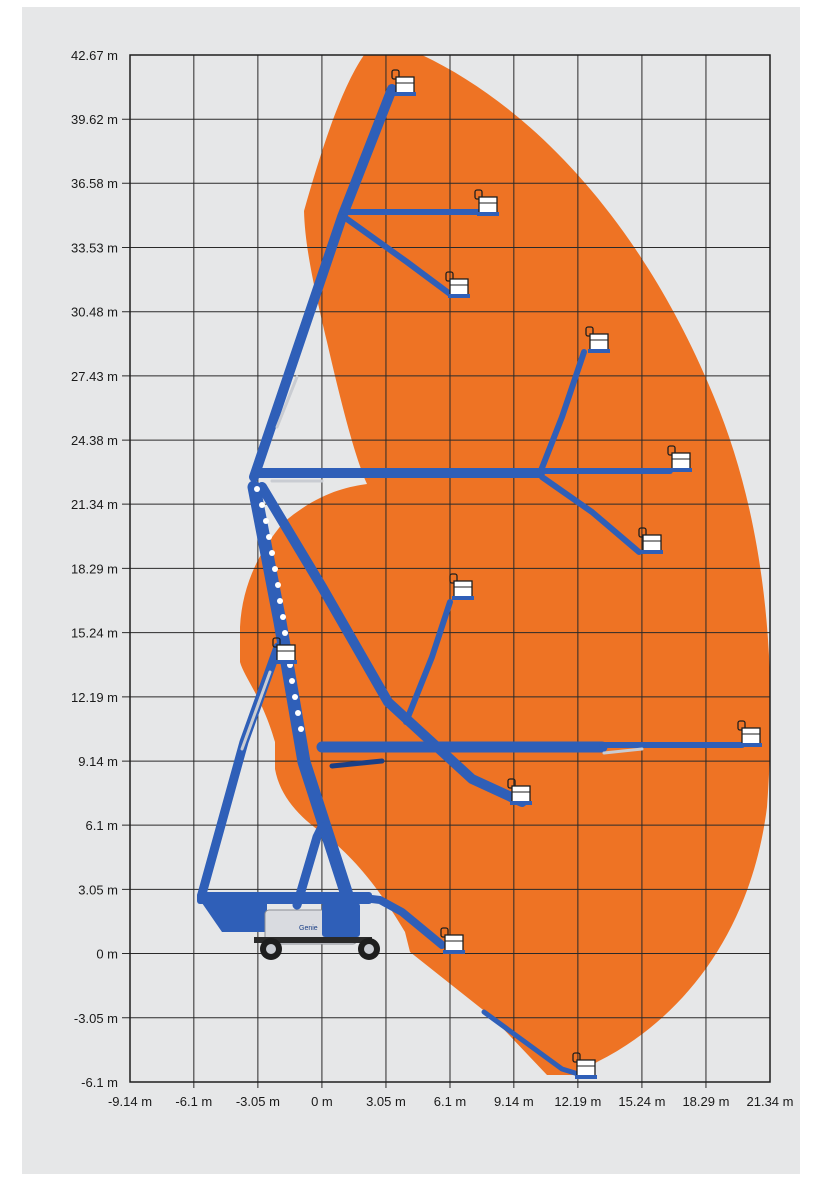  What do you see at coordinates (308, 928) in the screenshot?
I see `machine-brand-logo: Genie` at bounding box center [308, 928].